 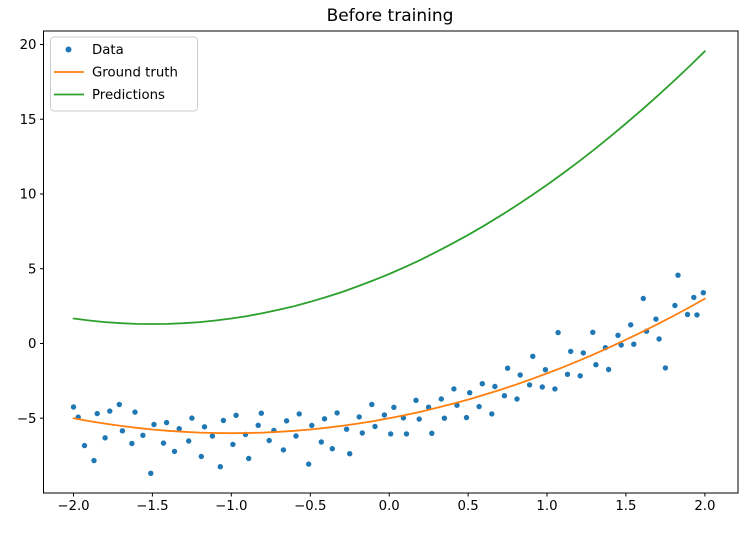 I want to click on x-tick-label: 0.5, so click(x=468, y=506).